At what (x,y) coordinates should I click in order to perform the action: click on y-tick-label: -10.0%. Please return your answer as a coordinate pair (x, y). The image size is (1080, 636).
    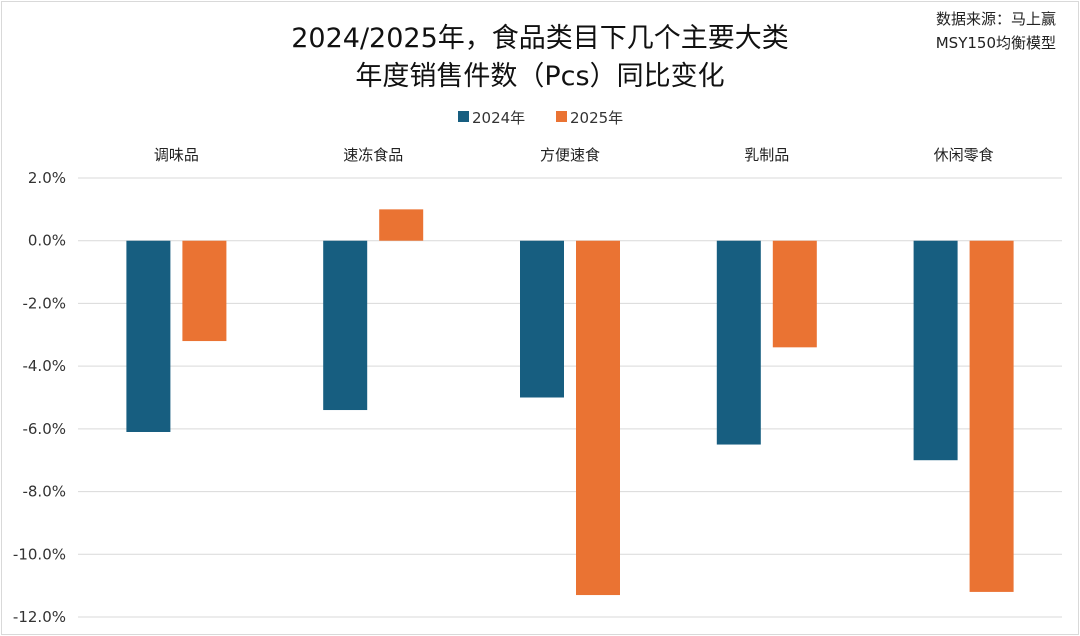
    Looking at the image, I should click on (39, 554).